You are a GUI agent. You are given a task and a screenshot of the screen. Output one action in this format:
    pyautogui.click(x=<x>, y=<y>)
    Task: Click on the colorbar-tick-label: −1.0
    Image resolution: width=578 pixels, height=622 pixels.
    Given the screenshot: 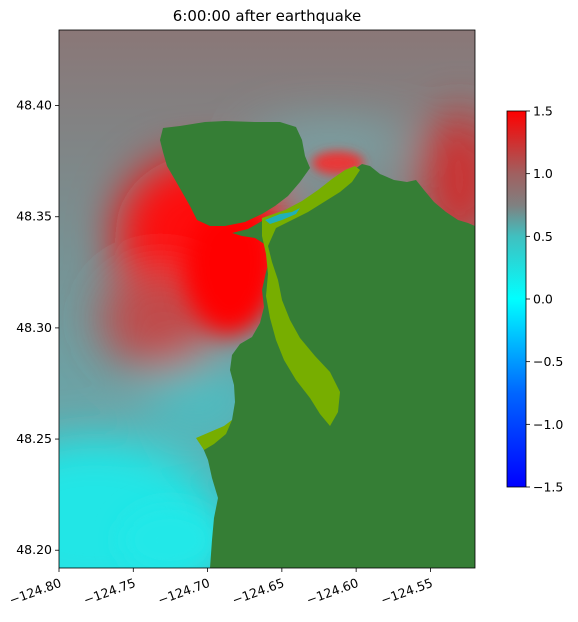 What is the action you would take?
    pyautogui.click(x=548, y=424)
    